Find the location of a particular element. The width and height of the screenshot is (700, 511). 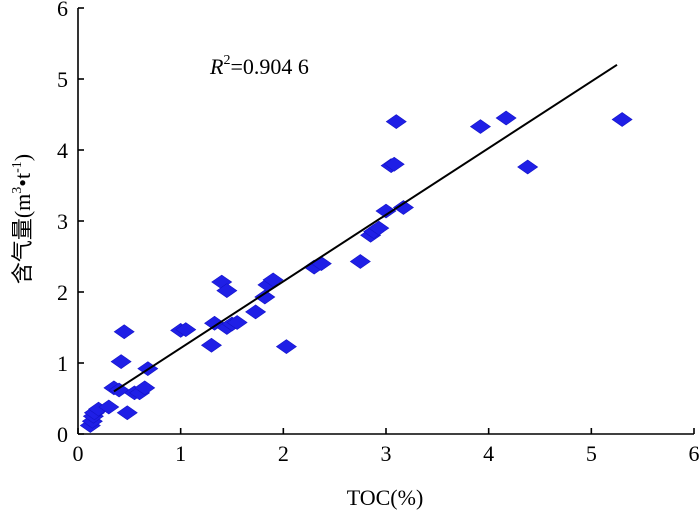

r-squared-annotation: R2=0.904 6 is located at coordinates (259, 66).